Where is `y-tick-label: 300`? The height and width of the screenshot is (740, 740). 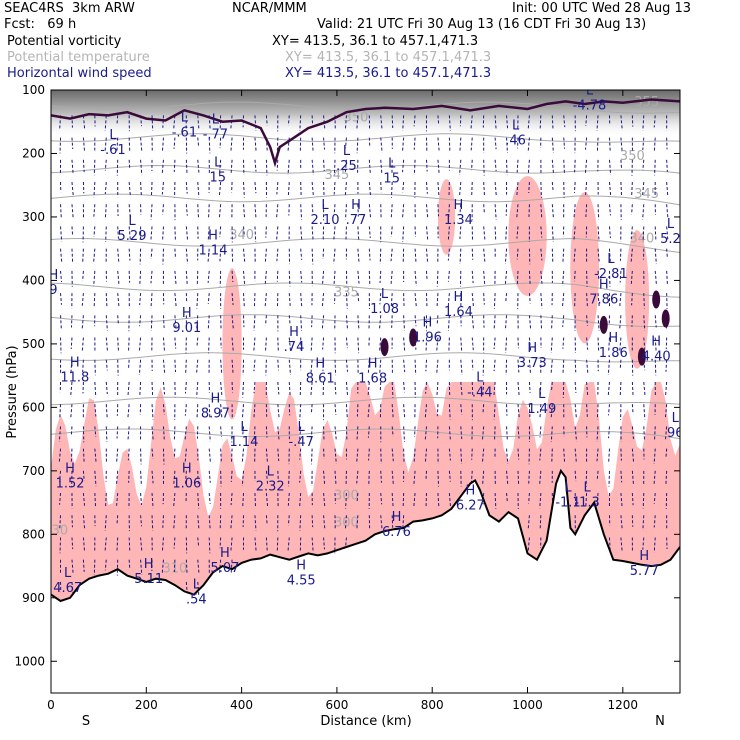
y-tick-label: 300 is located at coordinates (33, 217).